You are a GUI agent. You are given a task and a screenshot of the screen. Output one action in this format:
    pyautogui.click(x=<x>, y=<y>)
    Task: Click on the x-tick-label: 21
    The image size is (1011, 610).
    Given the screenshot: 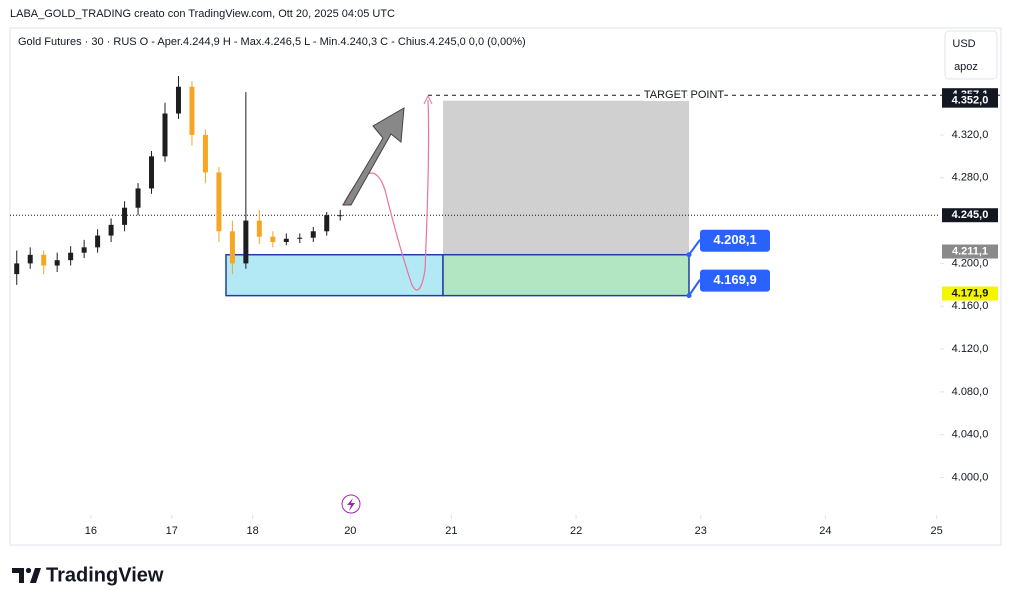 What is the action you would take?
    pyautogui.click(x=451, y=531)
    